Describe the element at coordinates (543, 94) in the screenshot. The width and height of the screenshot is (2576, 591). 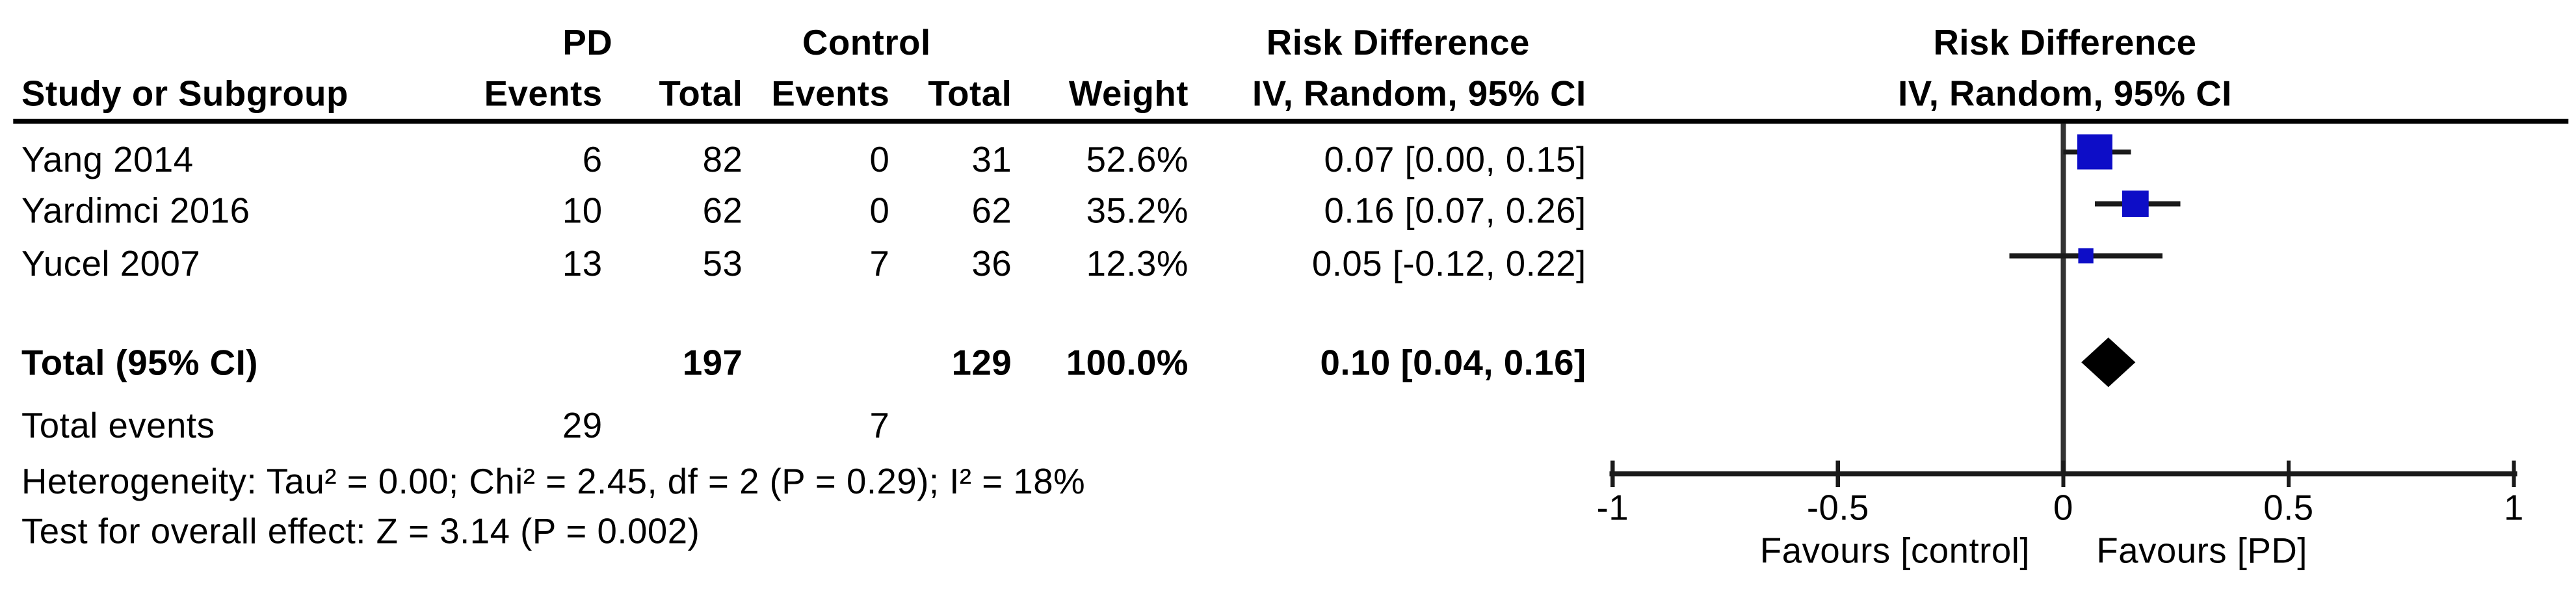
I see `column-header-events-pd: Events` at that location.